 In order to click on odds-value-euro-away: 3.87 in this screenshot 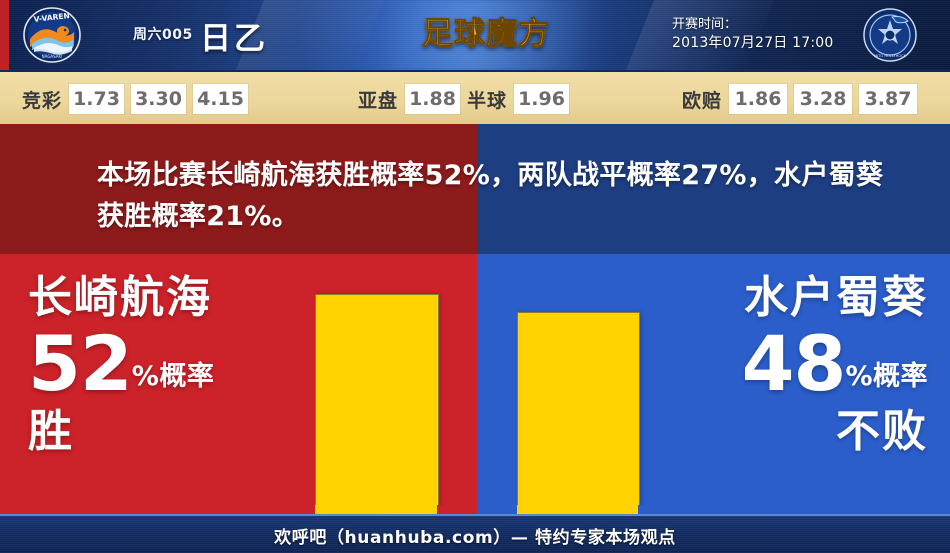, I will do `click(888, 99)`.